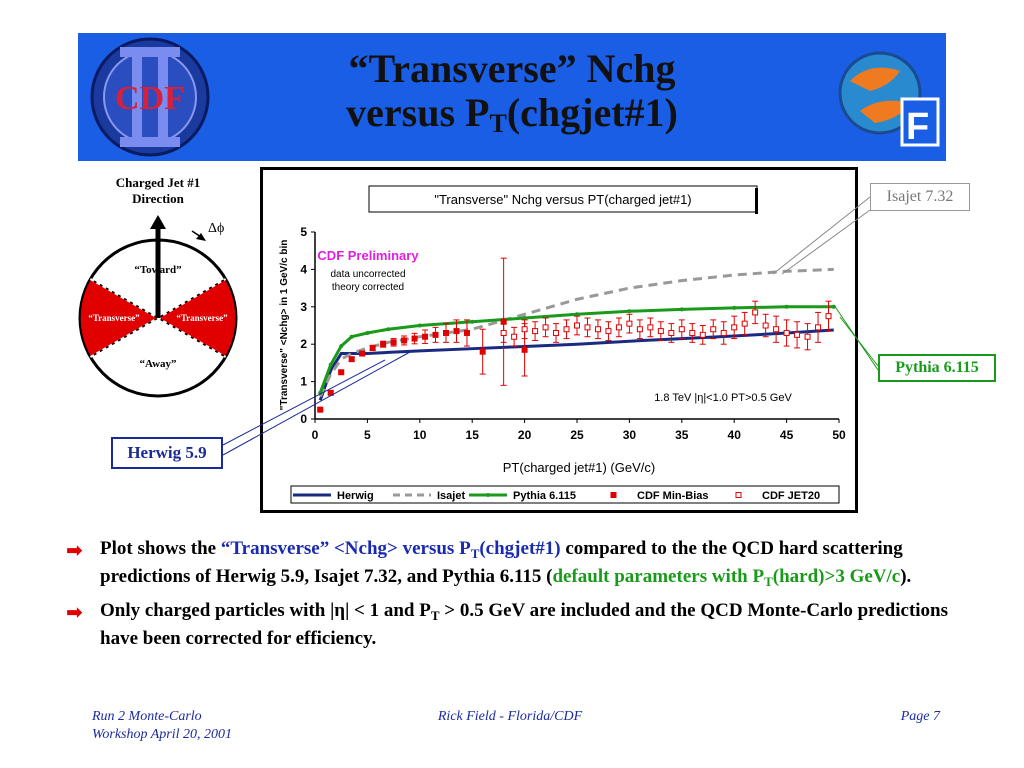 Image resolution: width=1024 pixels, height=768 pixels. What do you see at coordinates (202, 318) in the screenshot?
I see `transverse-right-label: “Transverse”` at bounding box center [202, 318].